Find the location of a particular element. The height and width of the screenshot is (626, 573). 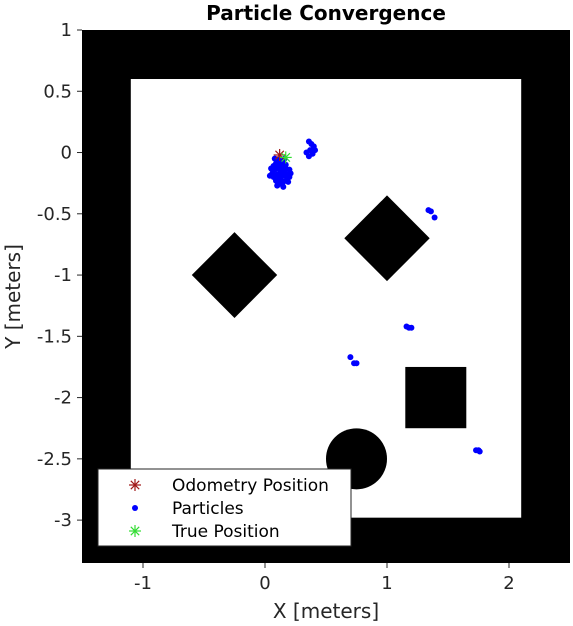

y-tick-label: 0 is located at coordinates (66, 153).